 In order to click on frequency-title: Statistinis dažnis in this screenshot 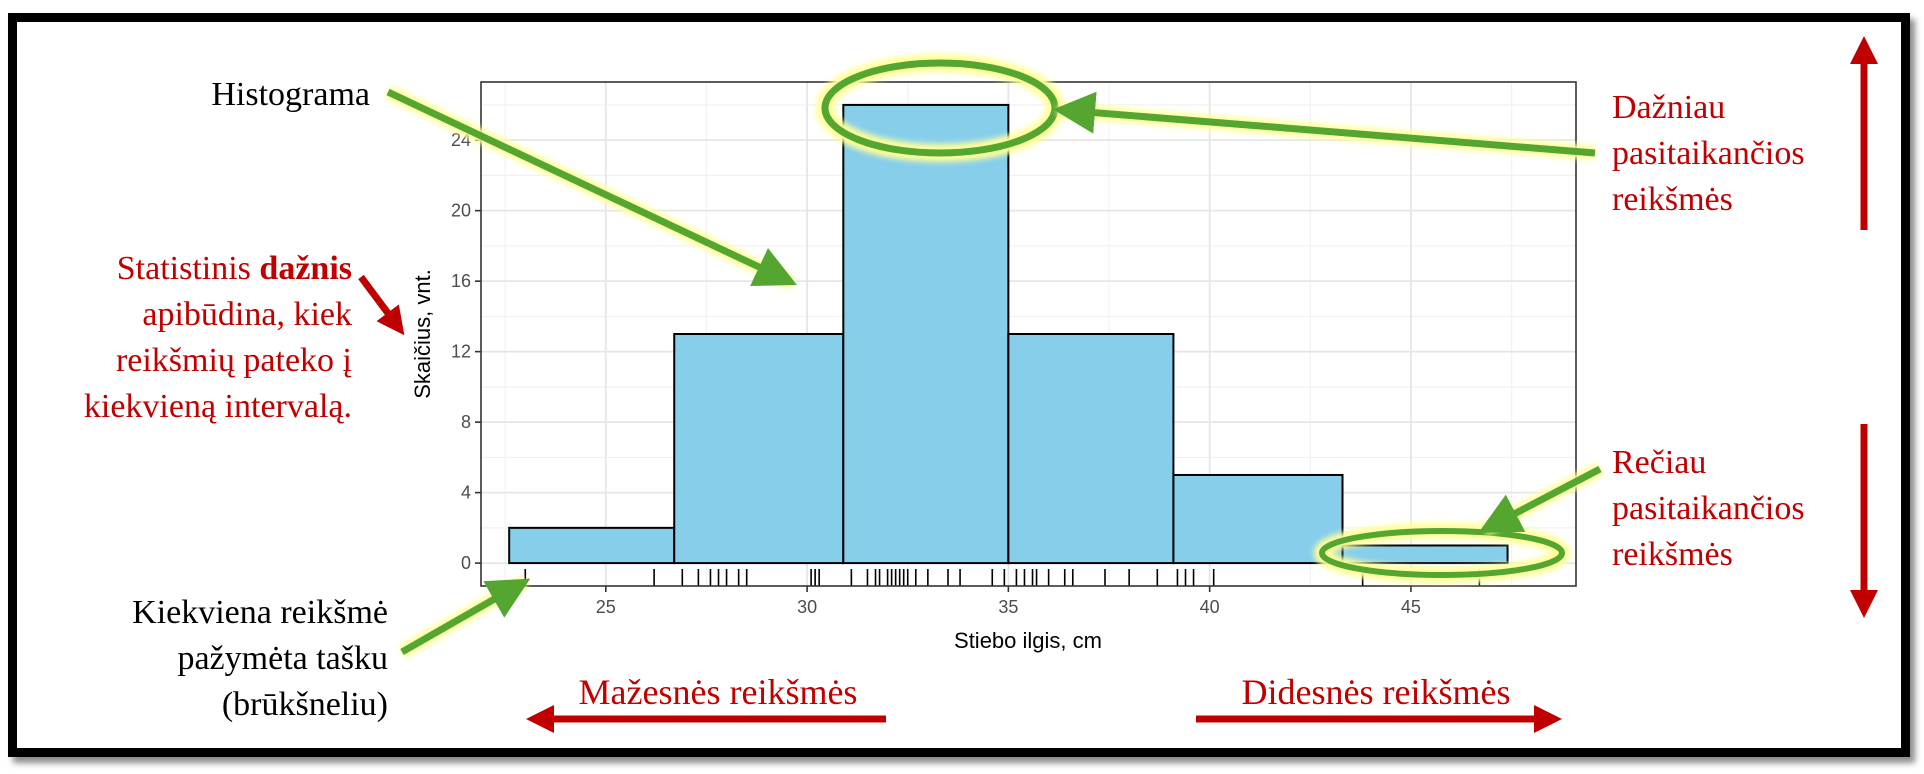, I will do `click(234, 268)`.